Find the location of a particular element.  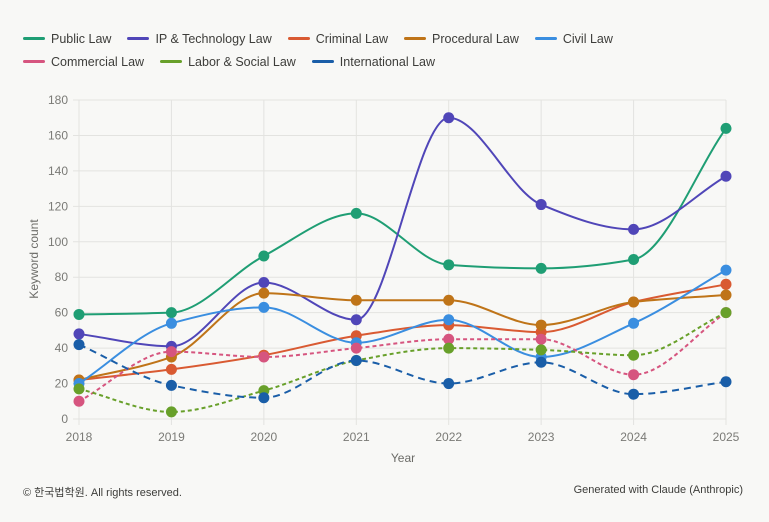

legend-item-international-law: International Law is located at coordinates (373, 61).